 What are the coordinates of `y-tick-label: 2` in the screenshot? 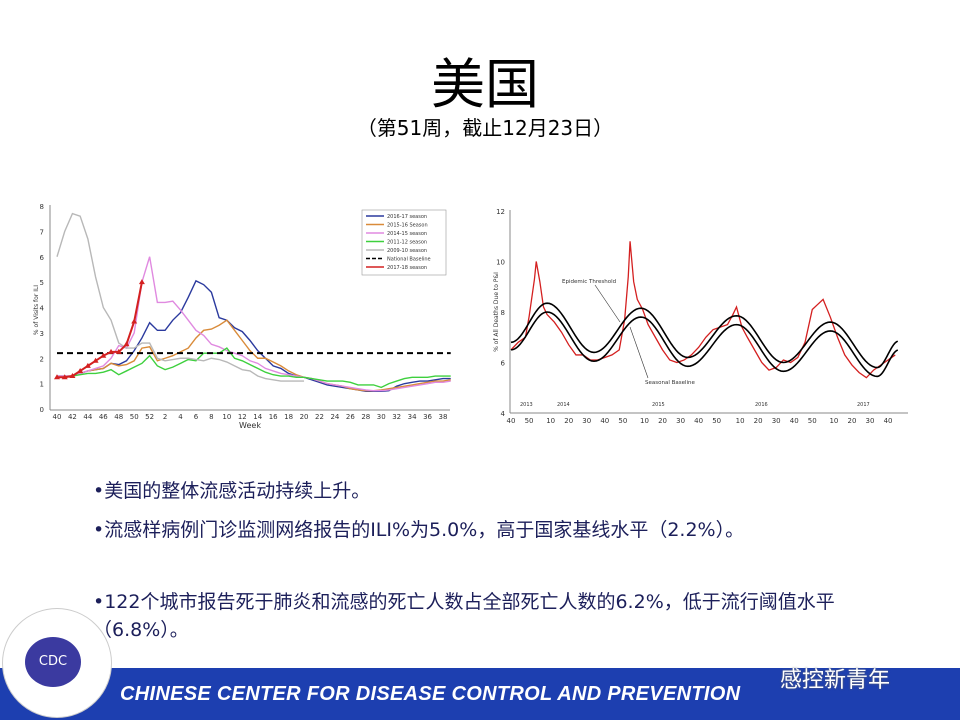 It's located at (42, 359).